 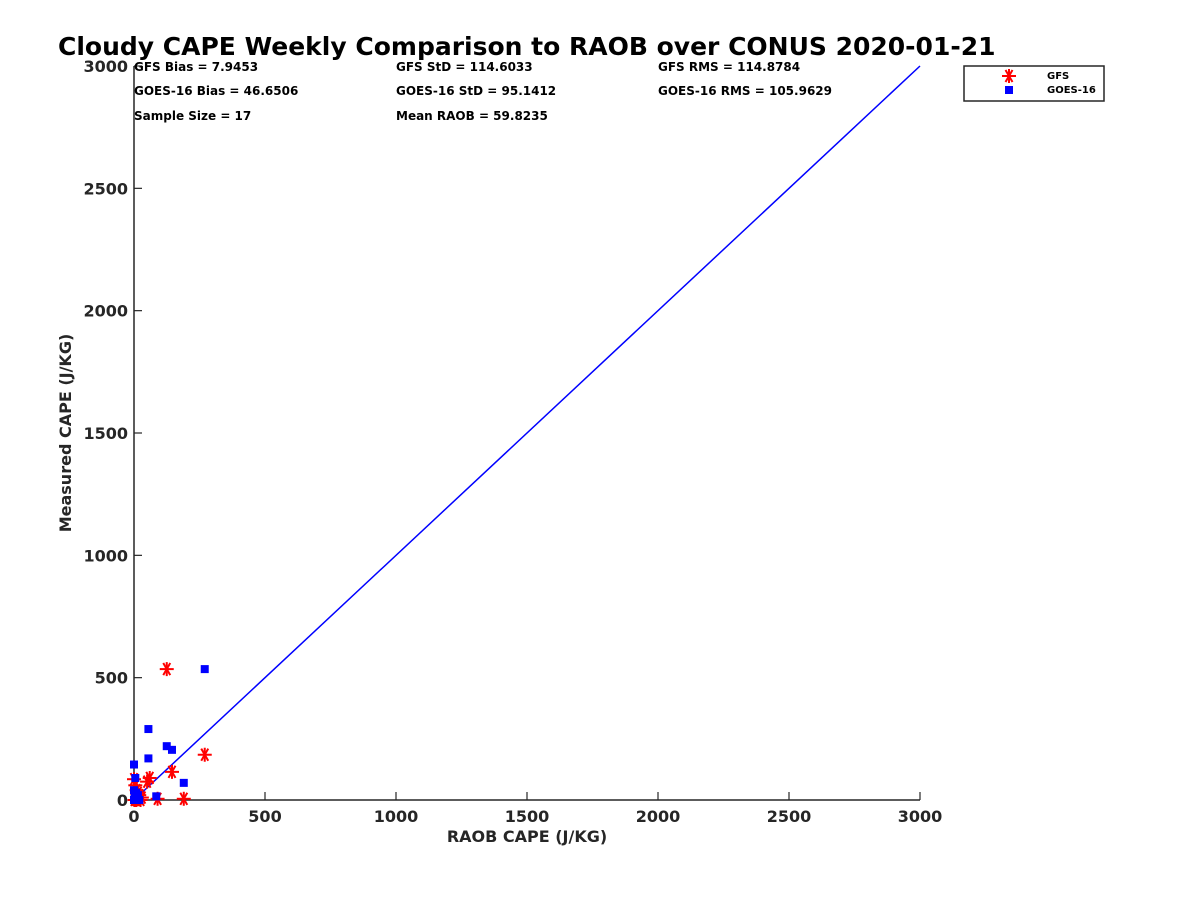 What do you see at coordinates (527, 816) in the screenshot?
I see `x-tick-label: 1500` at bounding box center [527, 816].